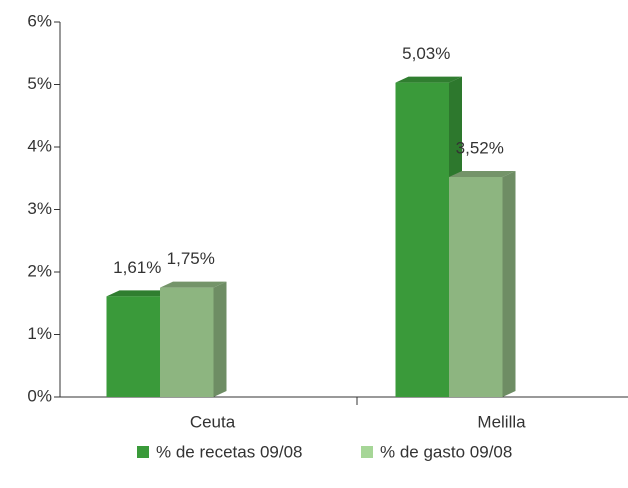 This screenshot has width=628, height=488. What do you see at coordinates (229, 451) in the screenshot?
I see `legend-label: % de recetas 09/08` at bounding box center [229, 451].